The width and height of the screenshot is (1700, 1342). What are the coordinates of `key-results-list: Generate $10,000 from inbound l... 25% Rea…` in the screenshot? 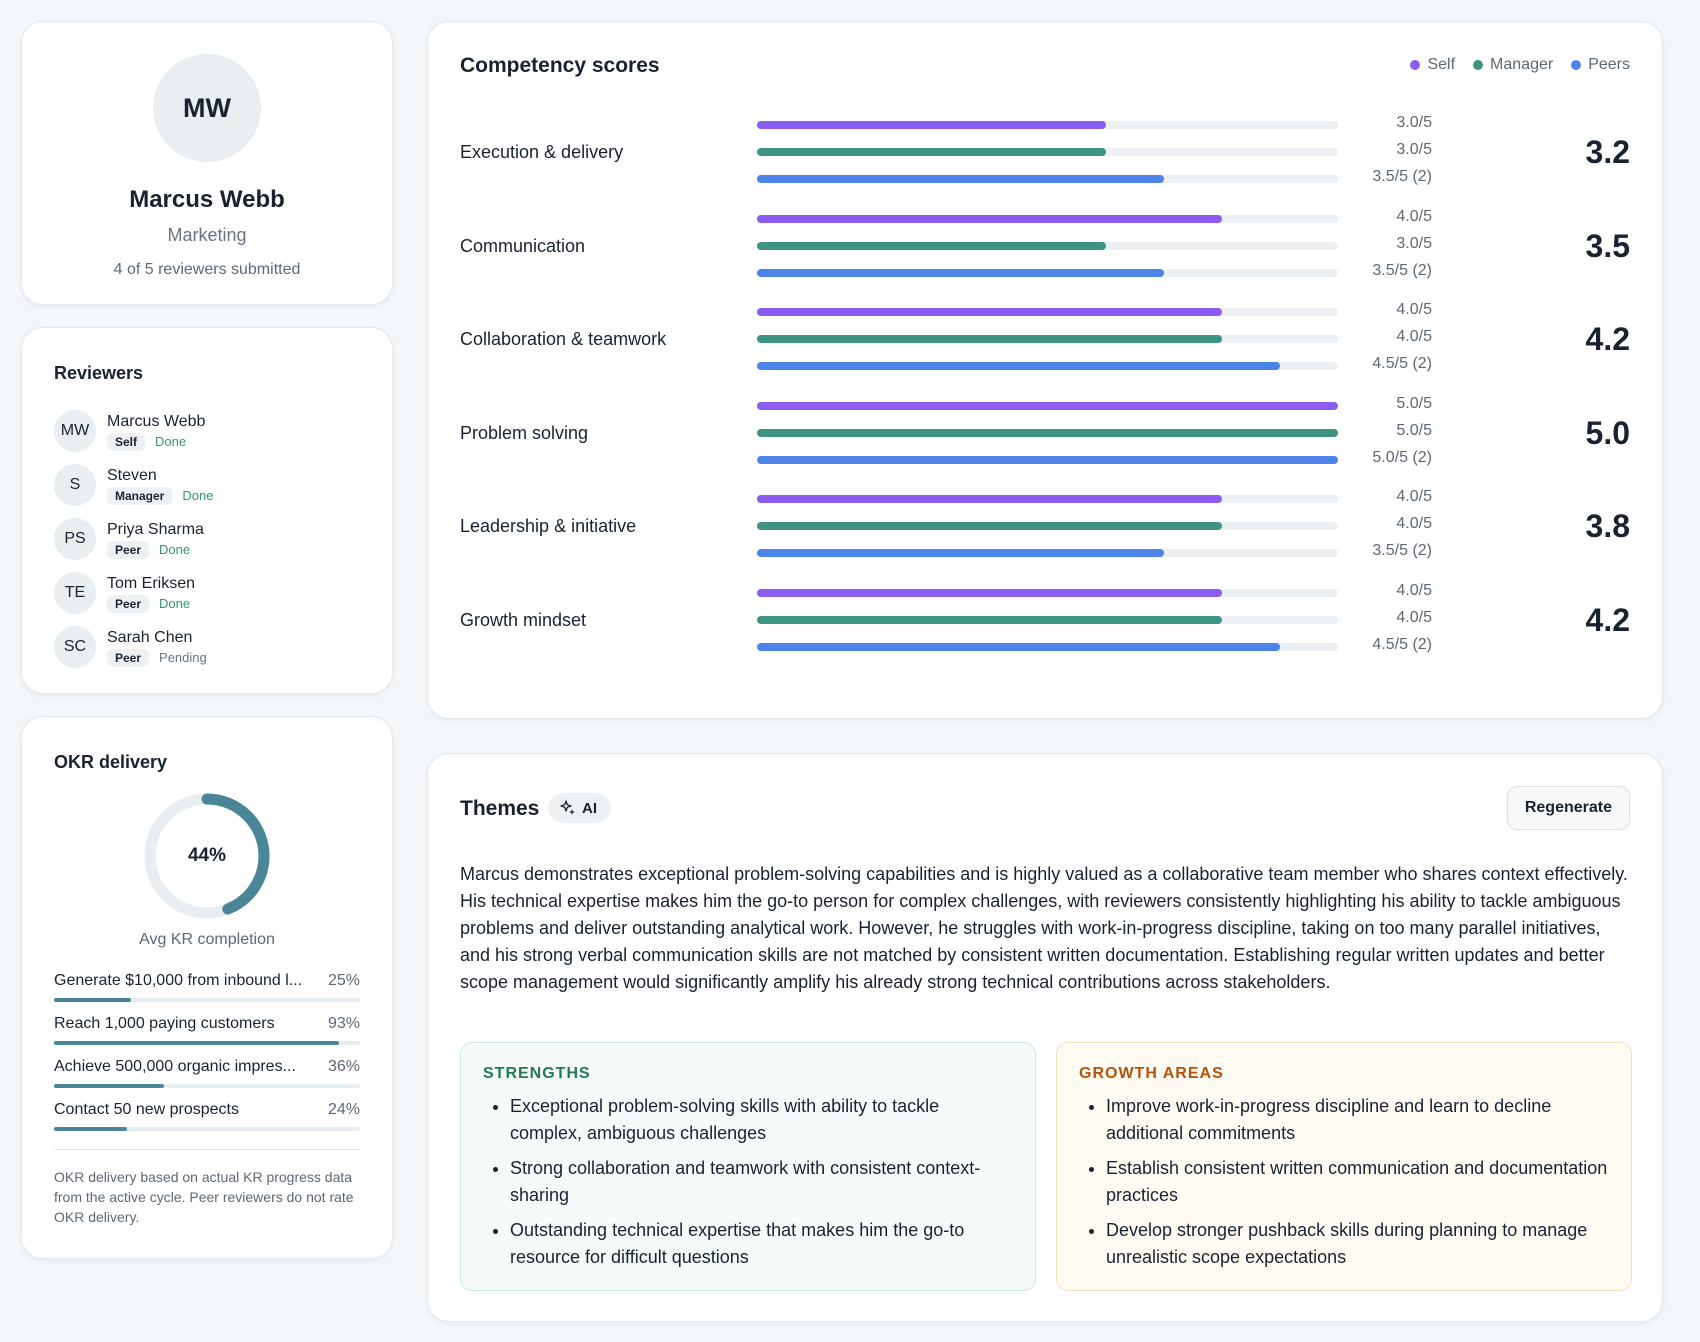 It's located at (207, 1058).